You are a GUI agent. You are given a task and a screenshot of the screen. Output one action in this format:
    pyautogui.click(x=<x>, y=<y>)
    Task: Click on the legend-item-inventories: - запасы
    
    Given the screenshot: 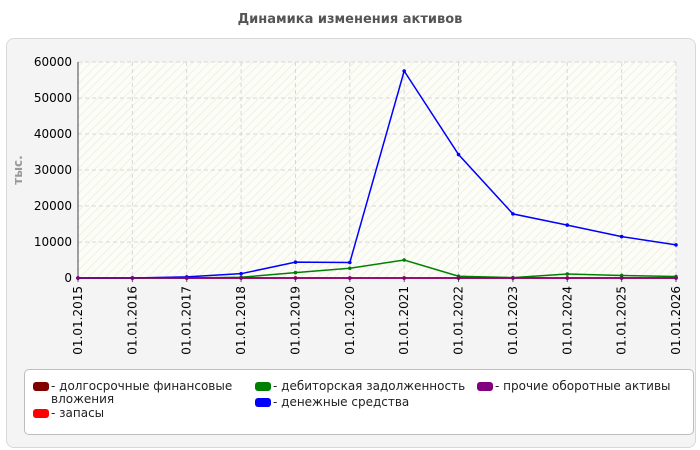 What is the action you would take?
    pyautogui.click(x=140, y=413)
    